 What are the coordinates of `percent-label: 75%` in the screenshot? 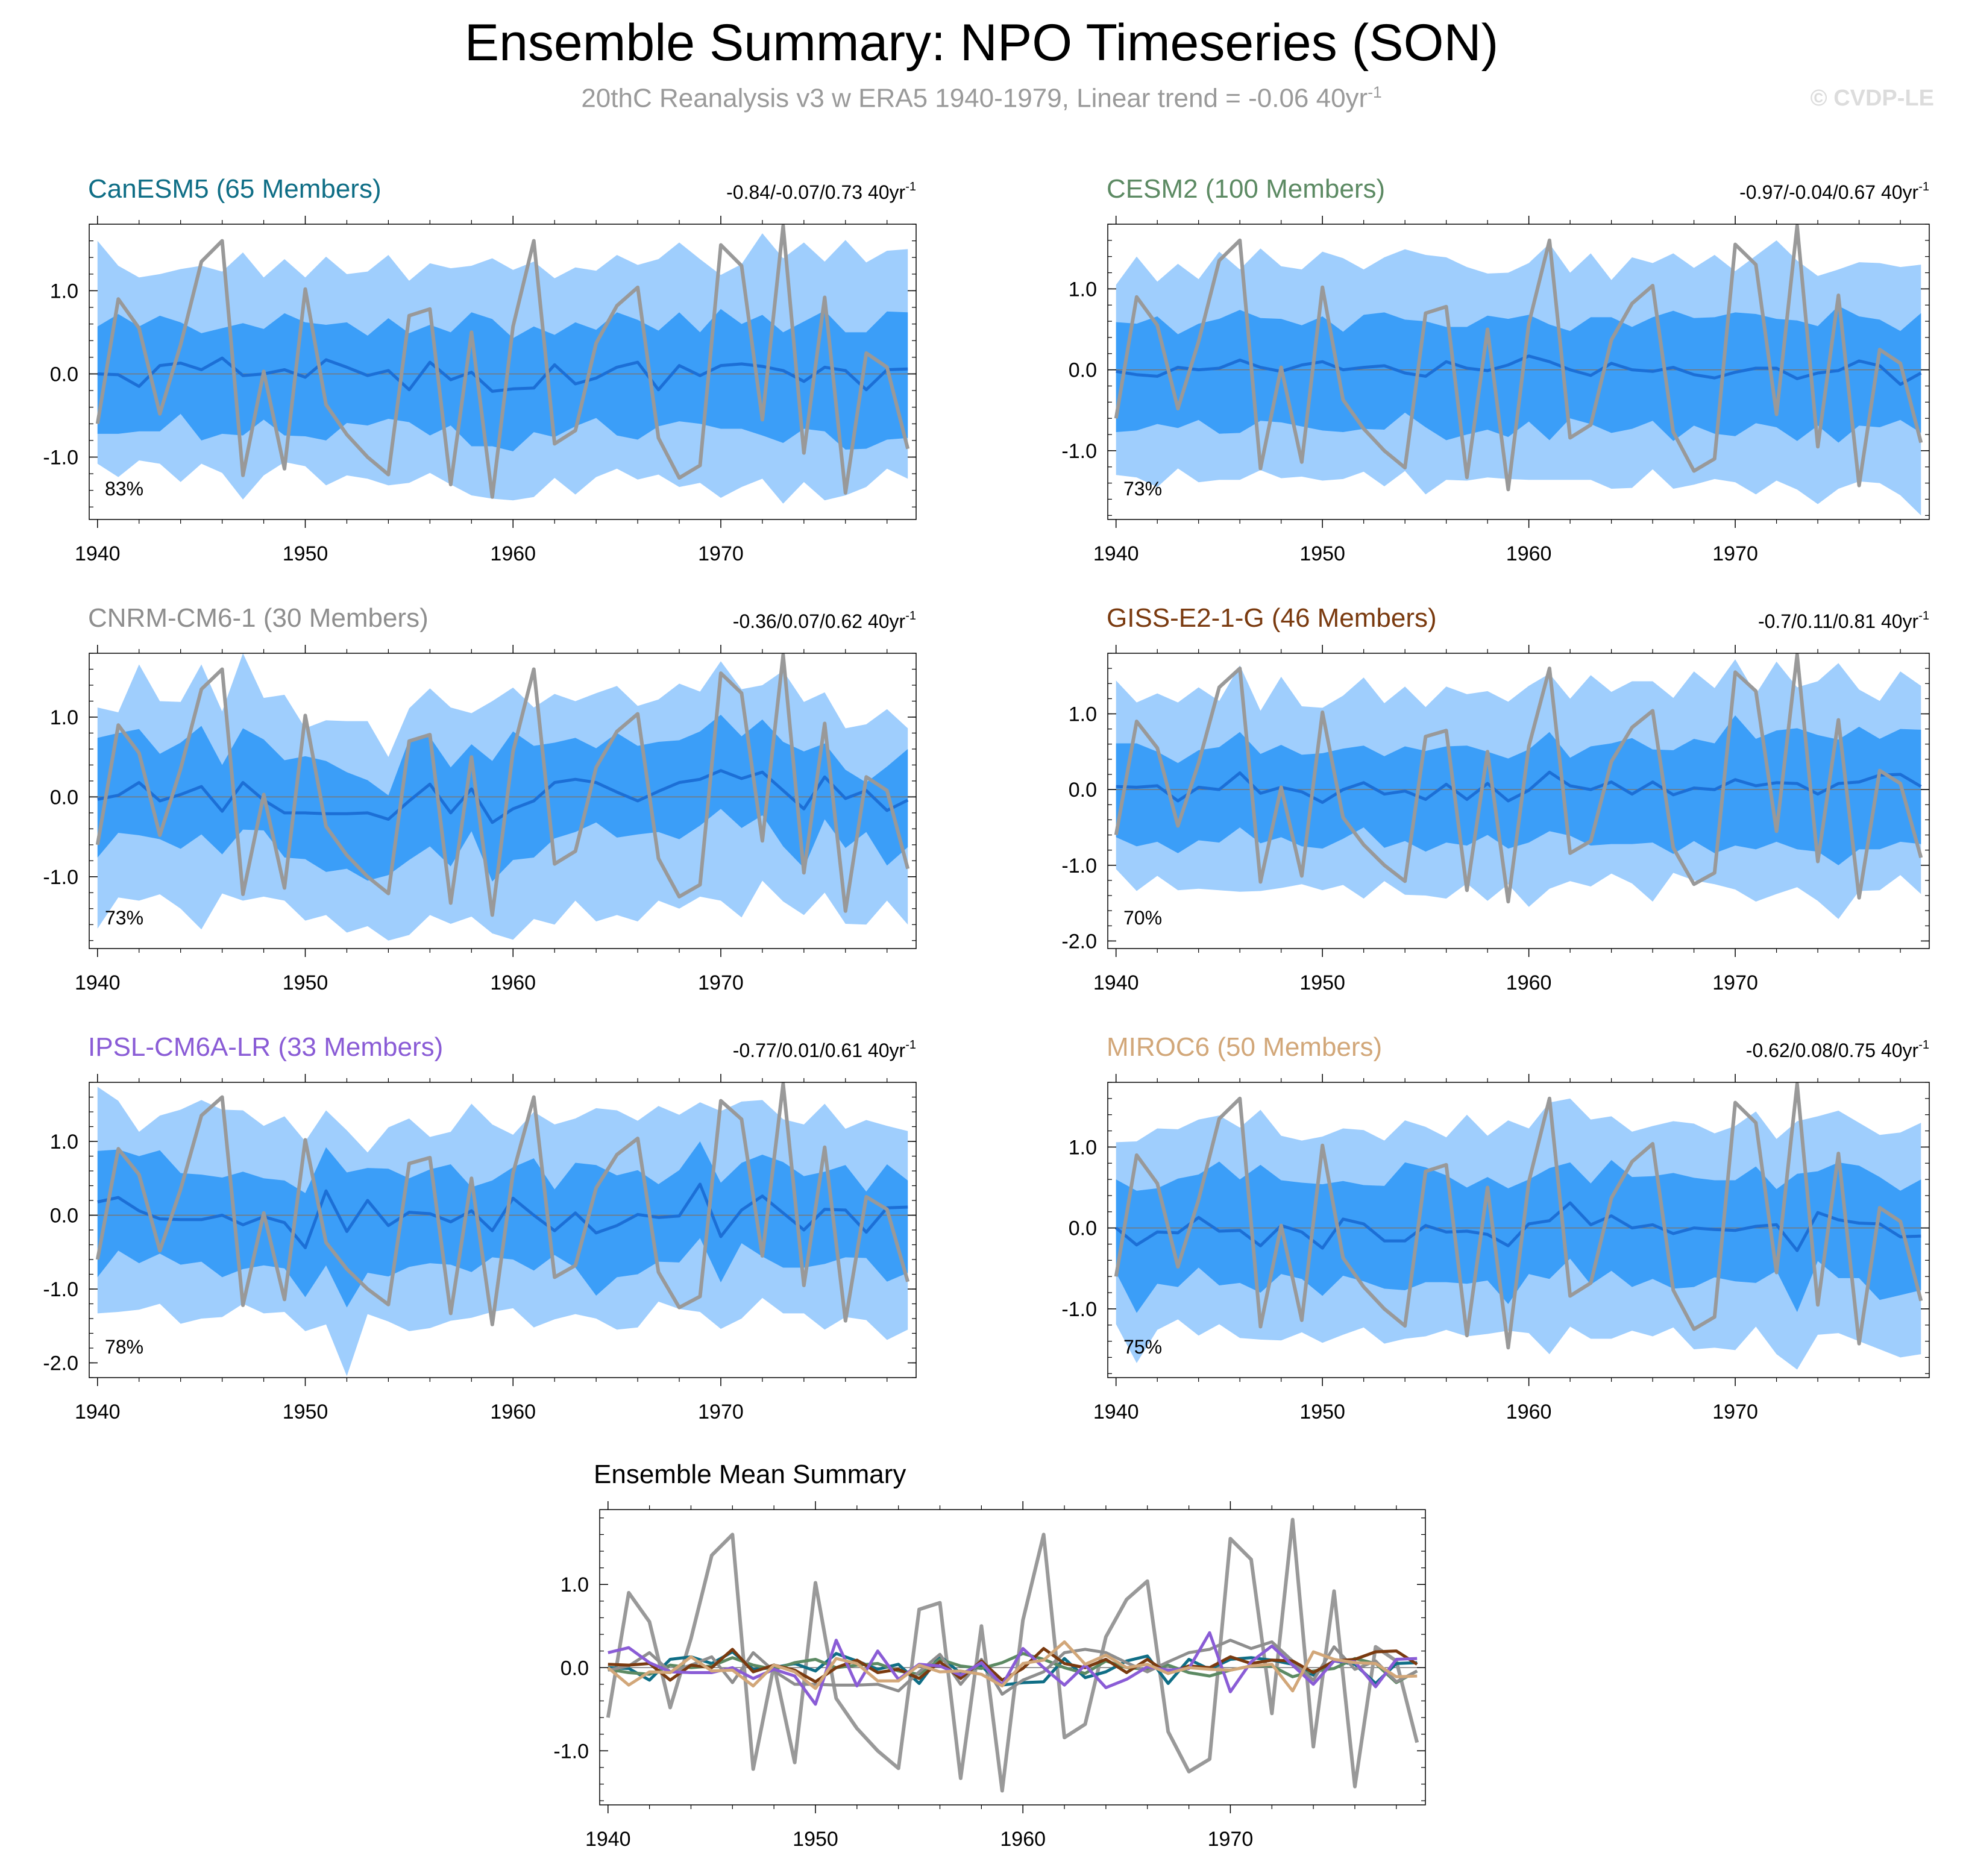 It's located at (1142, 1347).